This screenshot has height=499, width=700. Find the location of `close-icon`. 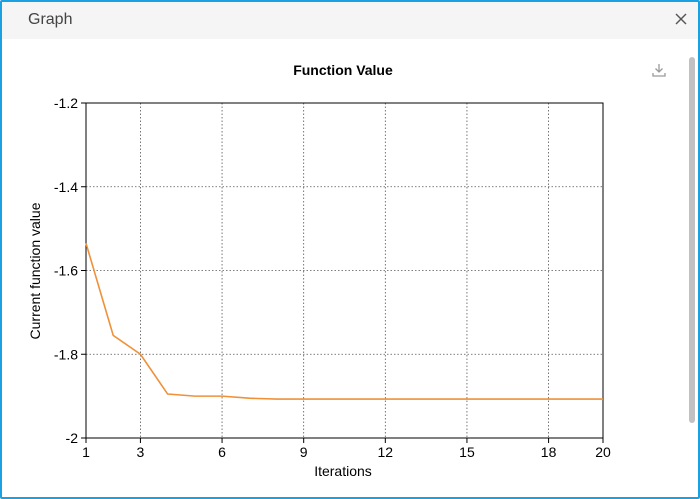

close-icon is located at coordinates (681, 19).